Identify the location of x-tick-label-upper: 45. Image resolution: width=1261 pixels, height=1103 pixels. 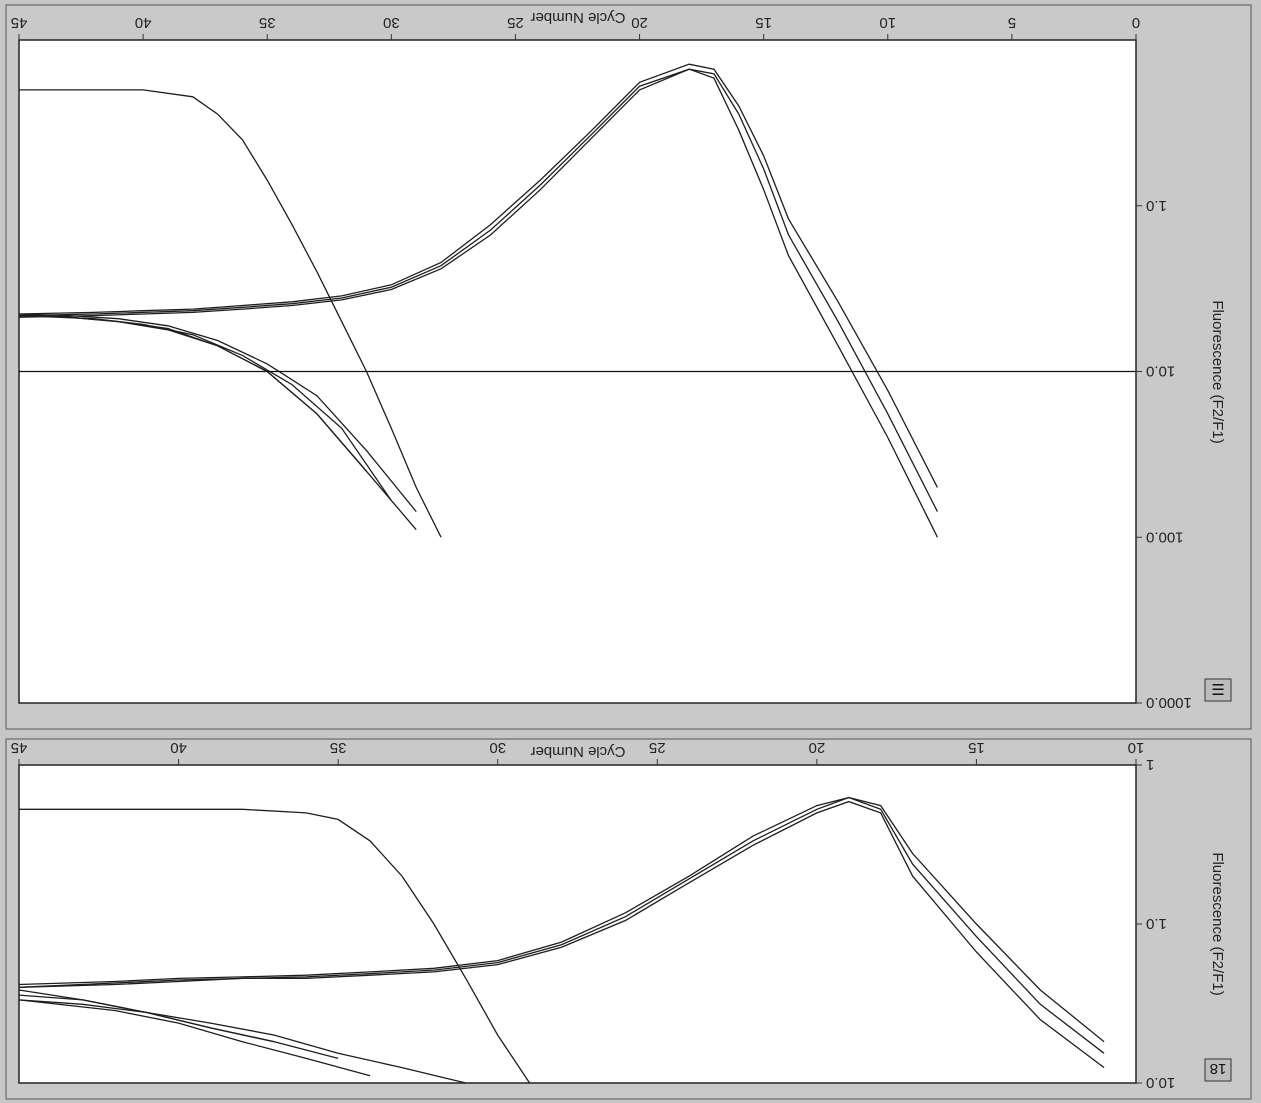
(19, 747).